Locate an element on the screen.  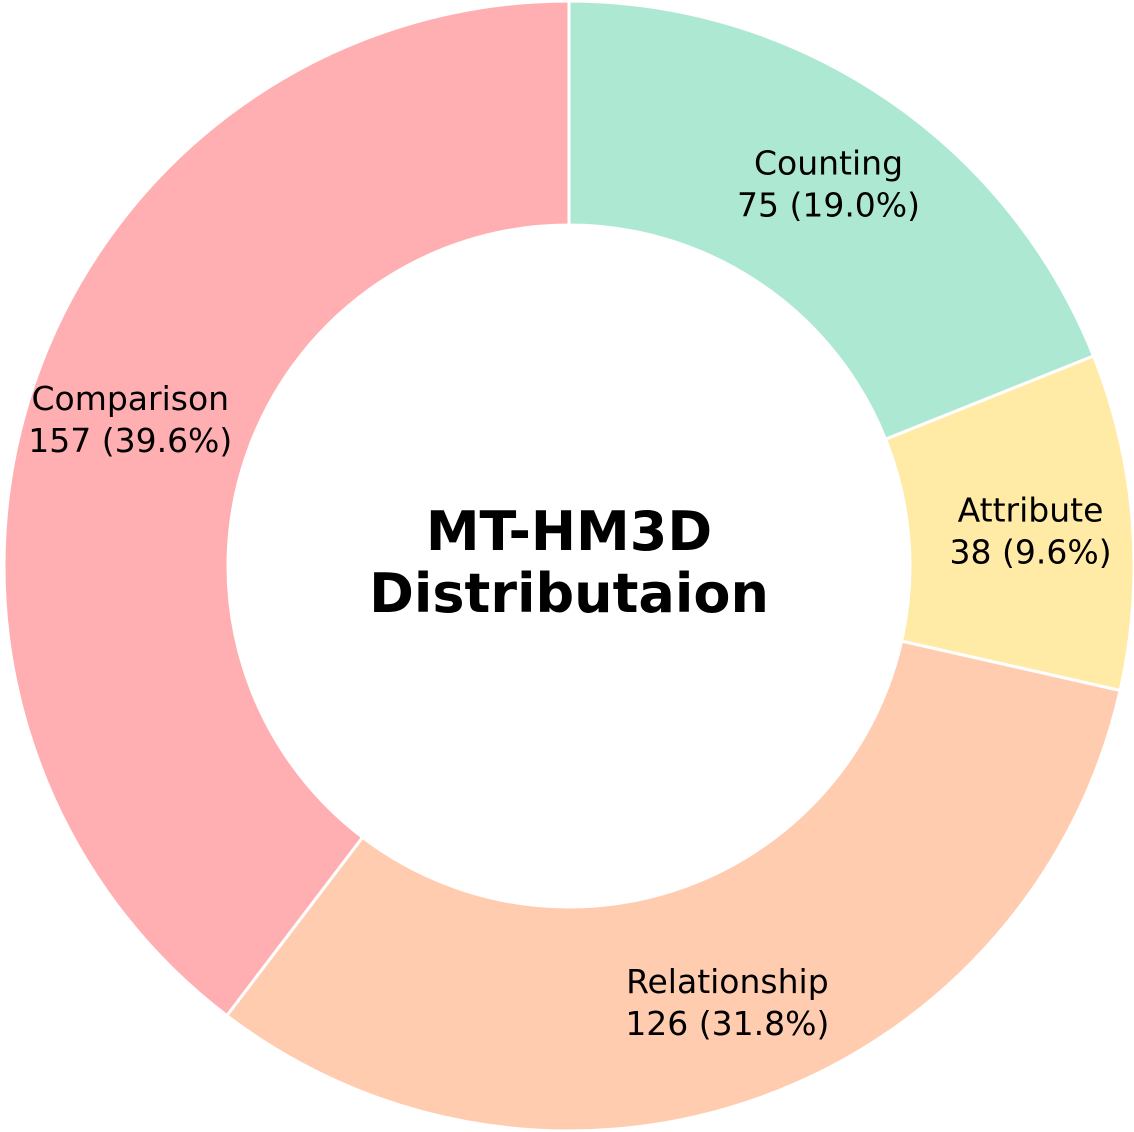
slice-value-label-attribute: 38 (9.6%) is located at coordinates (1031, 551).